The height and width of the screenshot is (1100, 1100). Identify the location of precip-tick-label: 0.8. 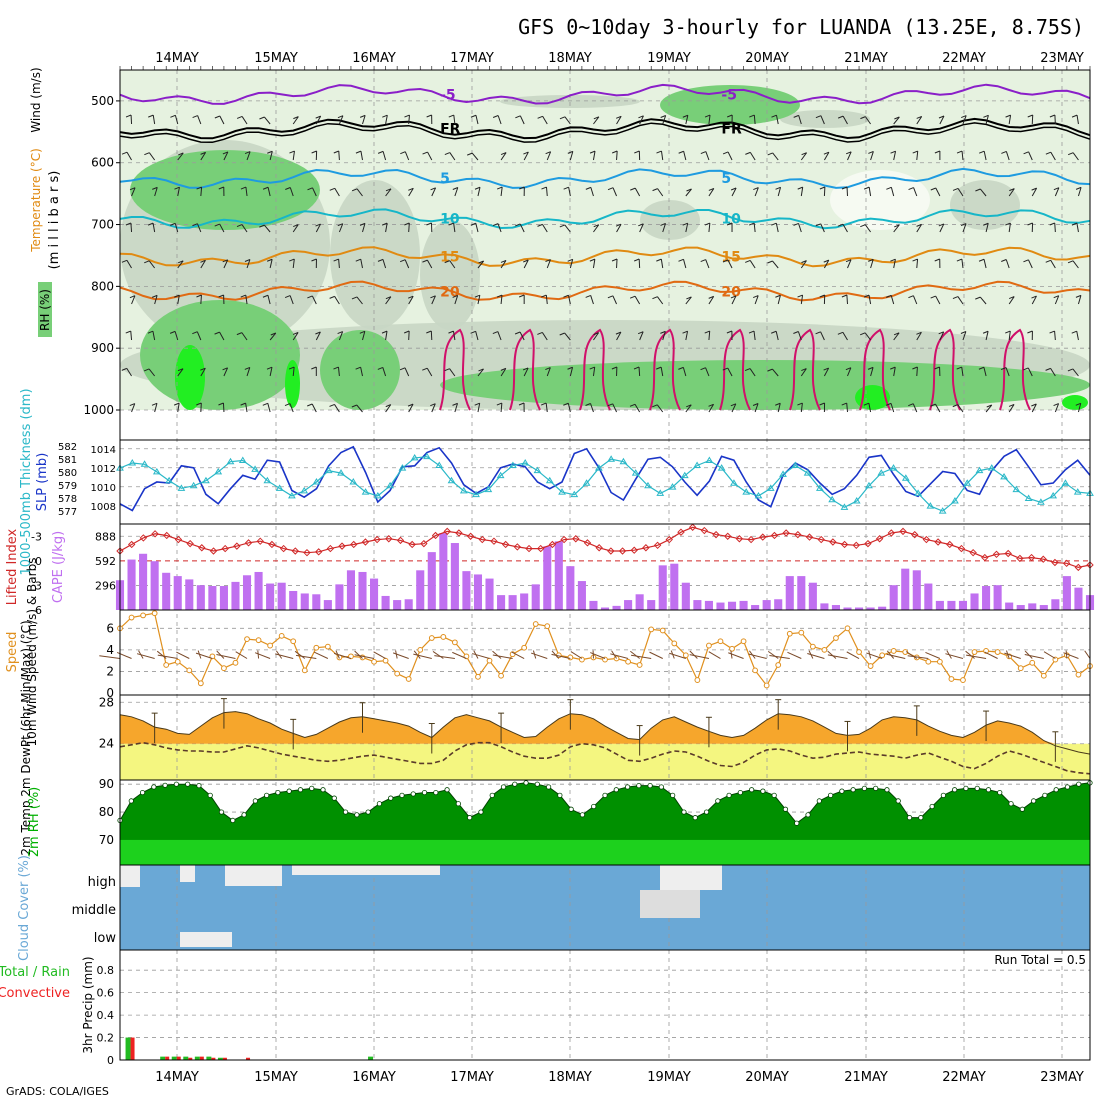
(106, 970).